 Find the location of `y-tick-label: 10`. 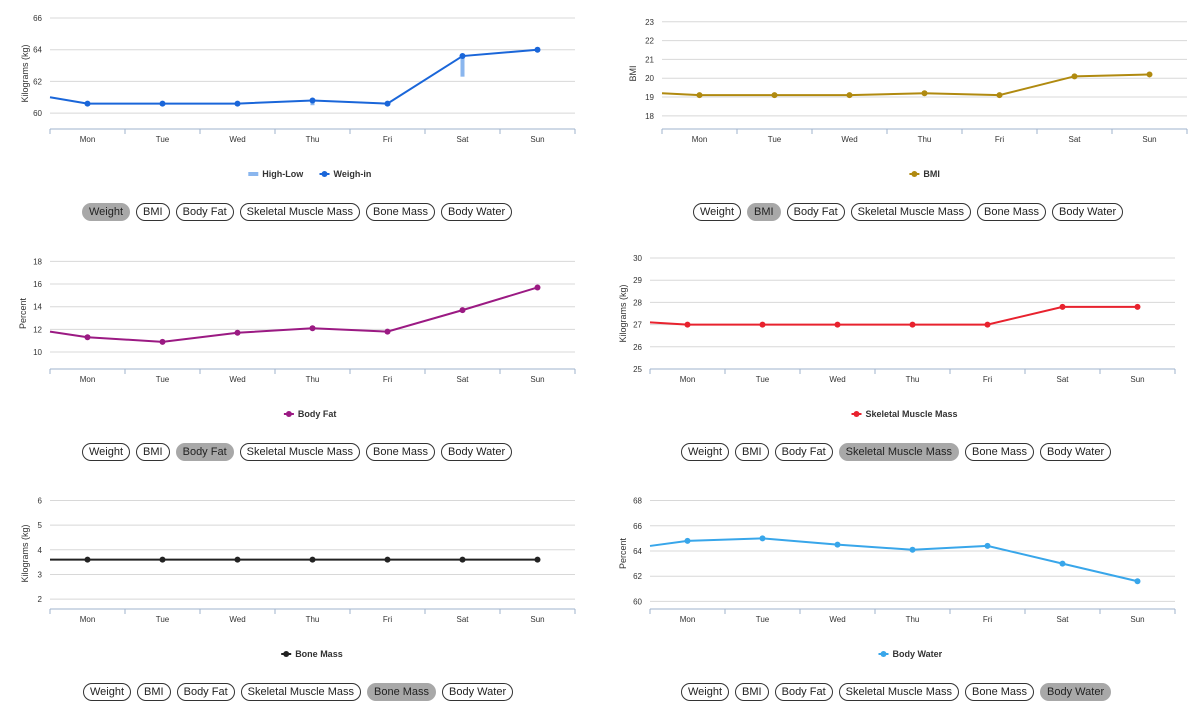

y-tick-label: 10 is located at coordinates (37, 352).